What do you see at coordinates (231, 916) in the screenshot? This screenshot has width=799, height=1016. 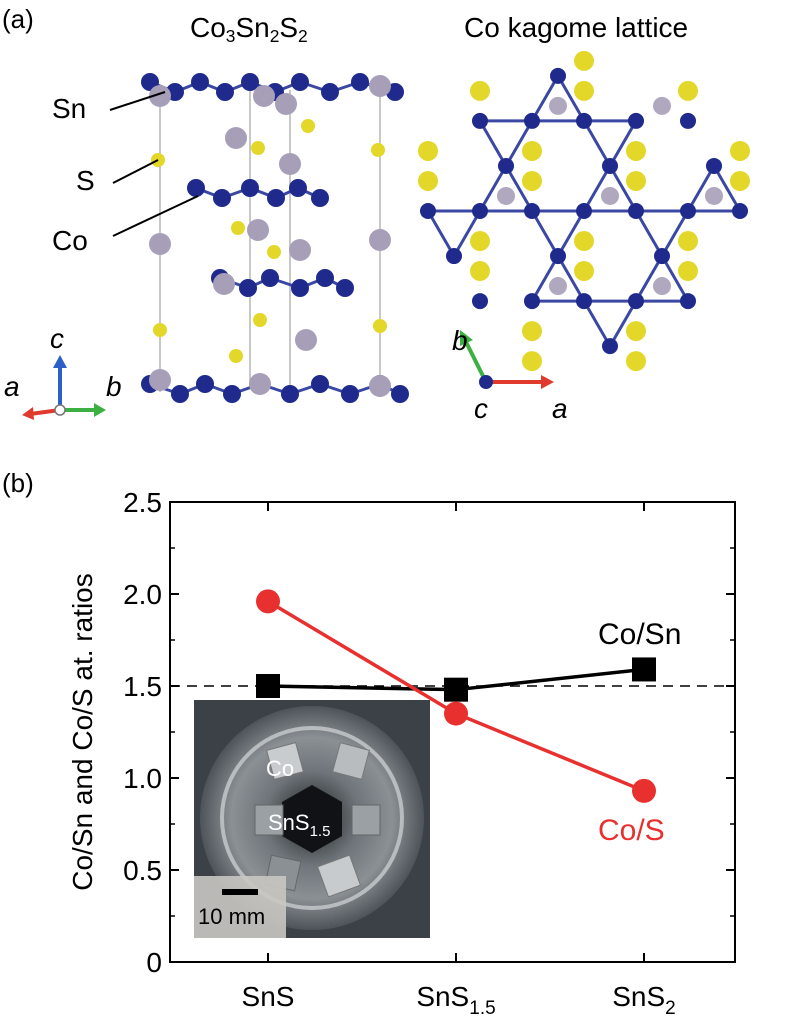 I see `scale-bar-label: 10 mm` at bounding box center [231, 916].